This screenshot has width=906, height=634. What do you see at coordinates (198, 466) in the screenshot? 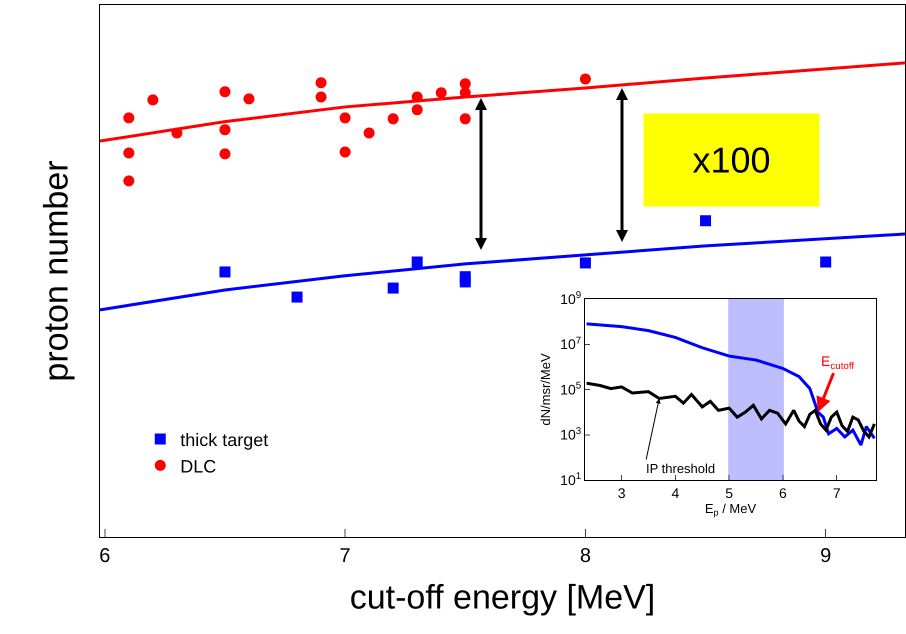
I see `legend-label: DLC` at bounding box center [198, 466].